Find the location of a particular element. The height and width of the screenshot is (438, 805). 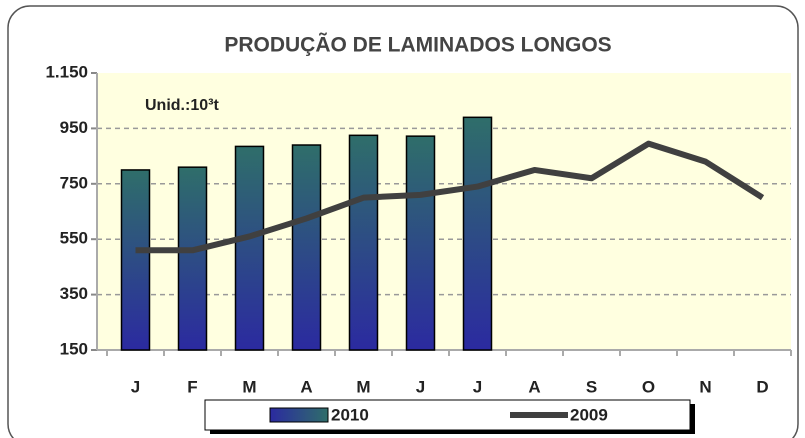

y-tick-label: 550 is located at coordinates (74, 238).